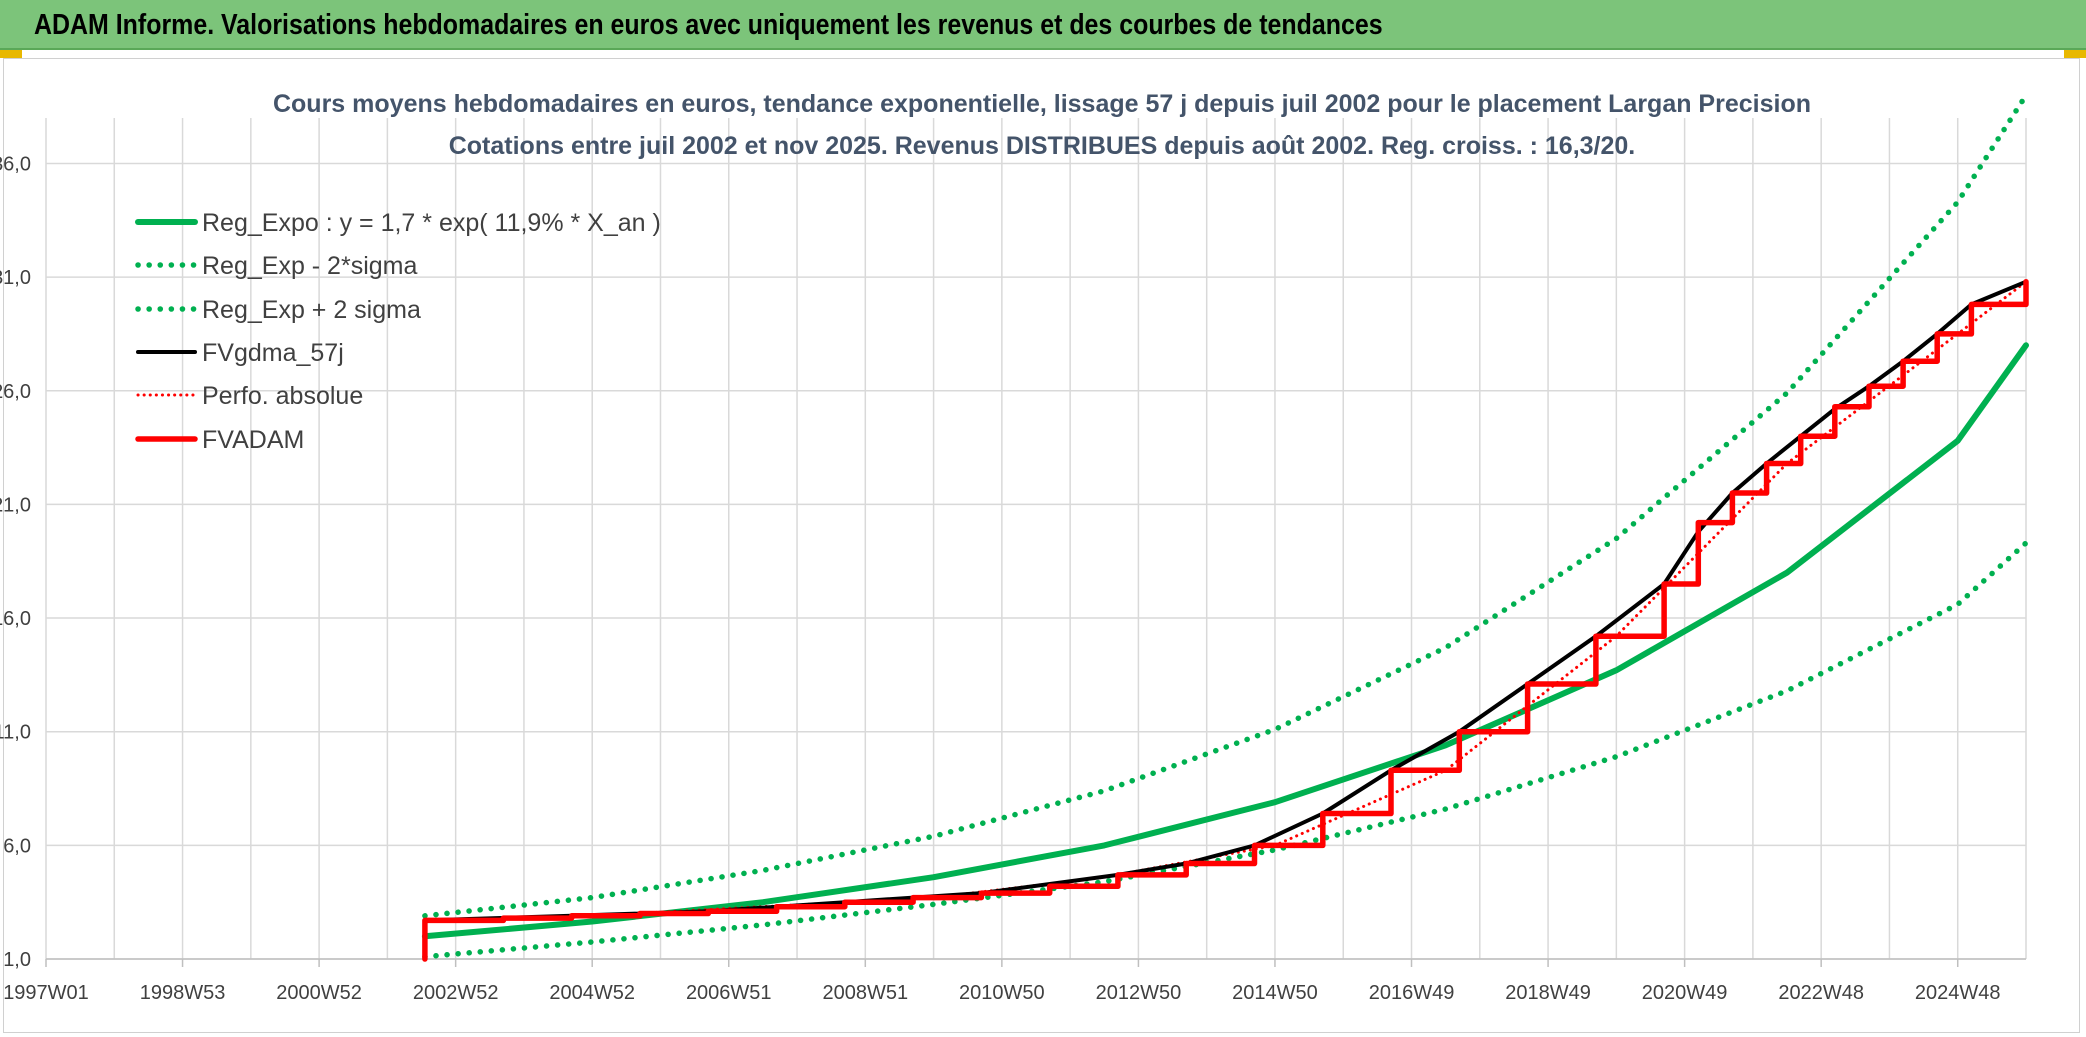 This screenshot has width=2086, height=1037. I want to click on corner-marker-left, so click(11, 54).